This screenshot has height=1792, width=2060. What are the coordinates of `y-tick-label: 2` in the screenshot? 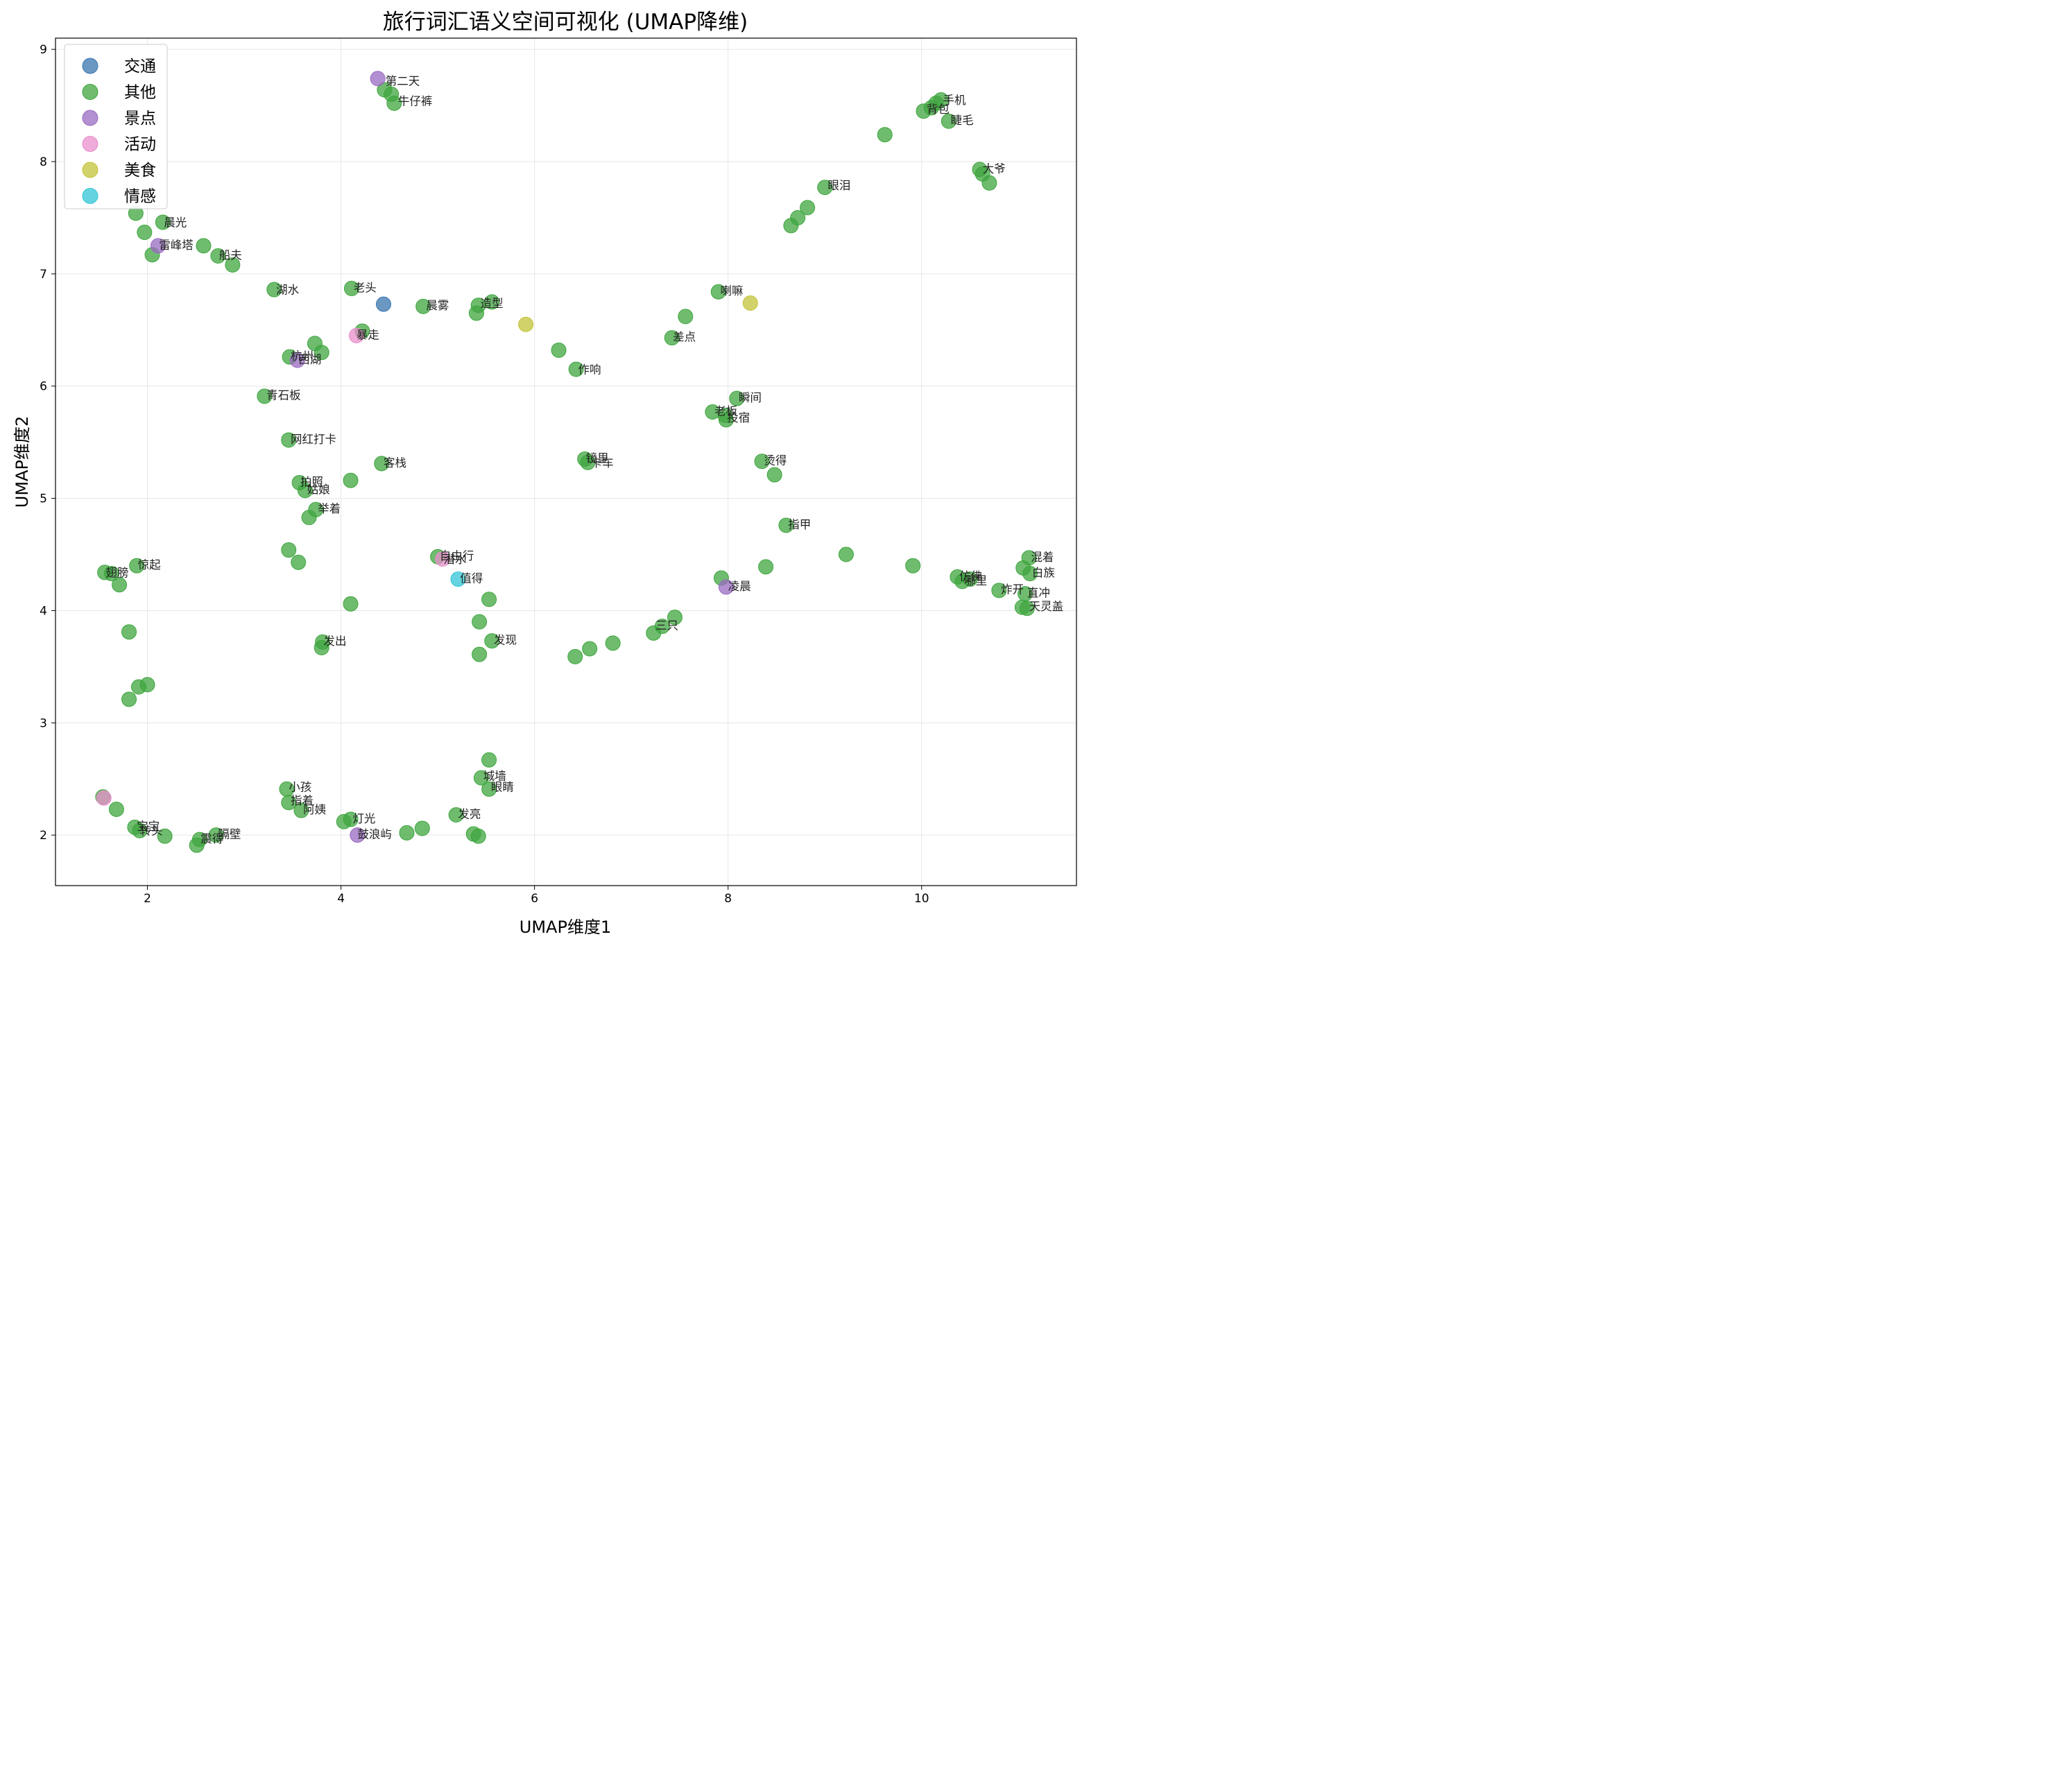 It's located at (43, 836).